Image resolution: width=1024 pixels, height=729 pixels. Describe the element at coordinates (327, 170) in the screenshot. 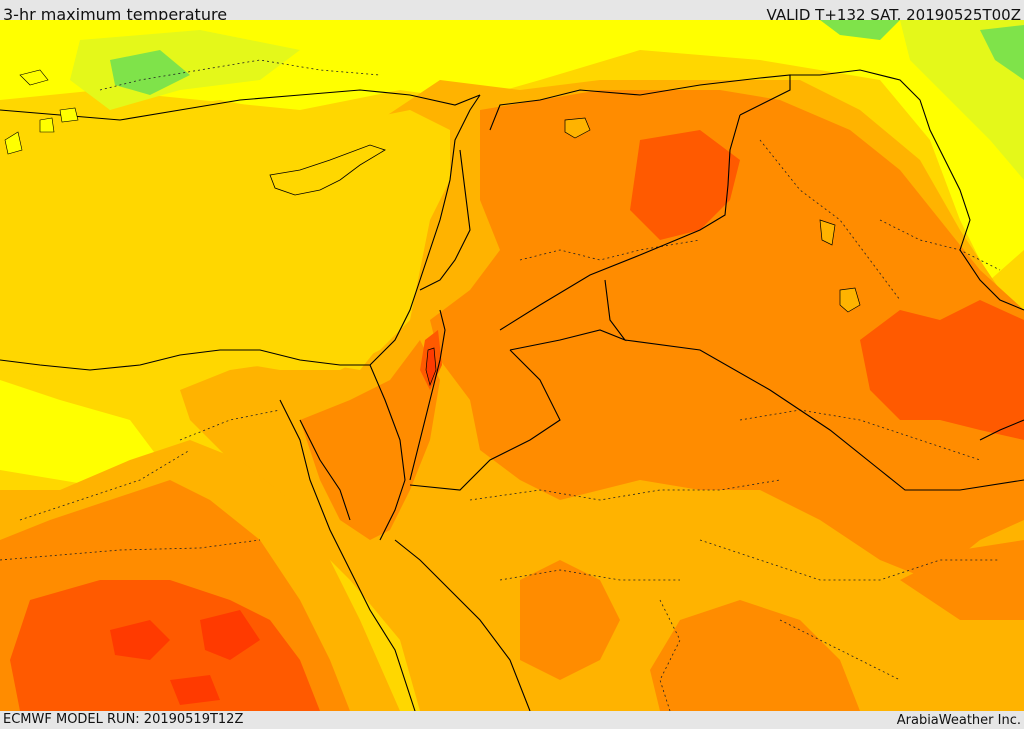

I see `cyprus-island` at that location.